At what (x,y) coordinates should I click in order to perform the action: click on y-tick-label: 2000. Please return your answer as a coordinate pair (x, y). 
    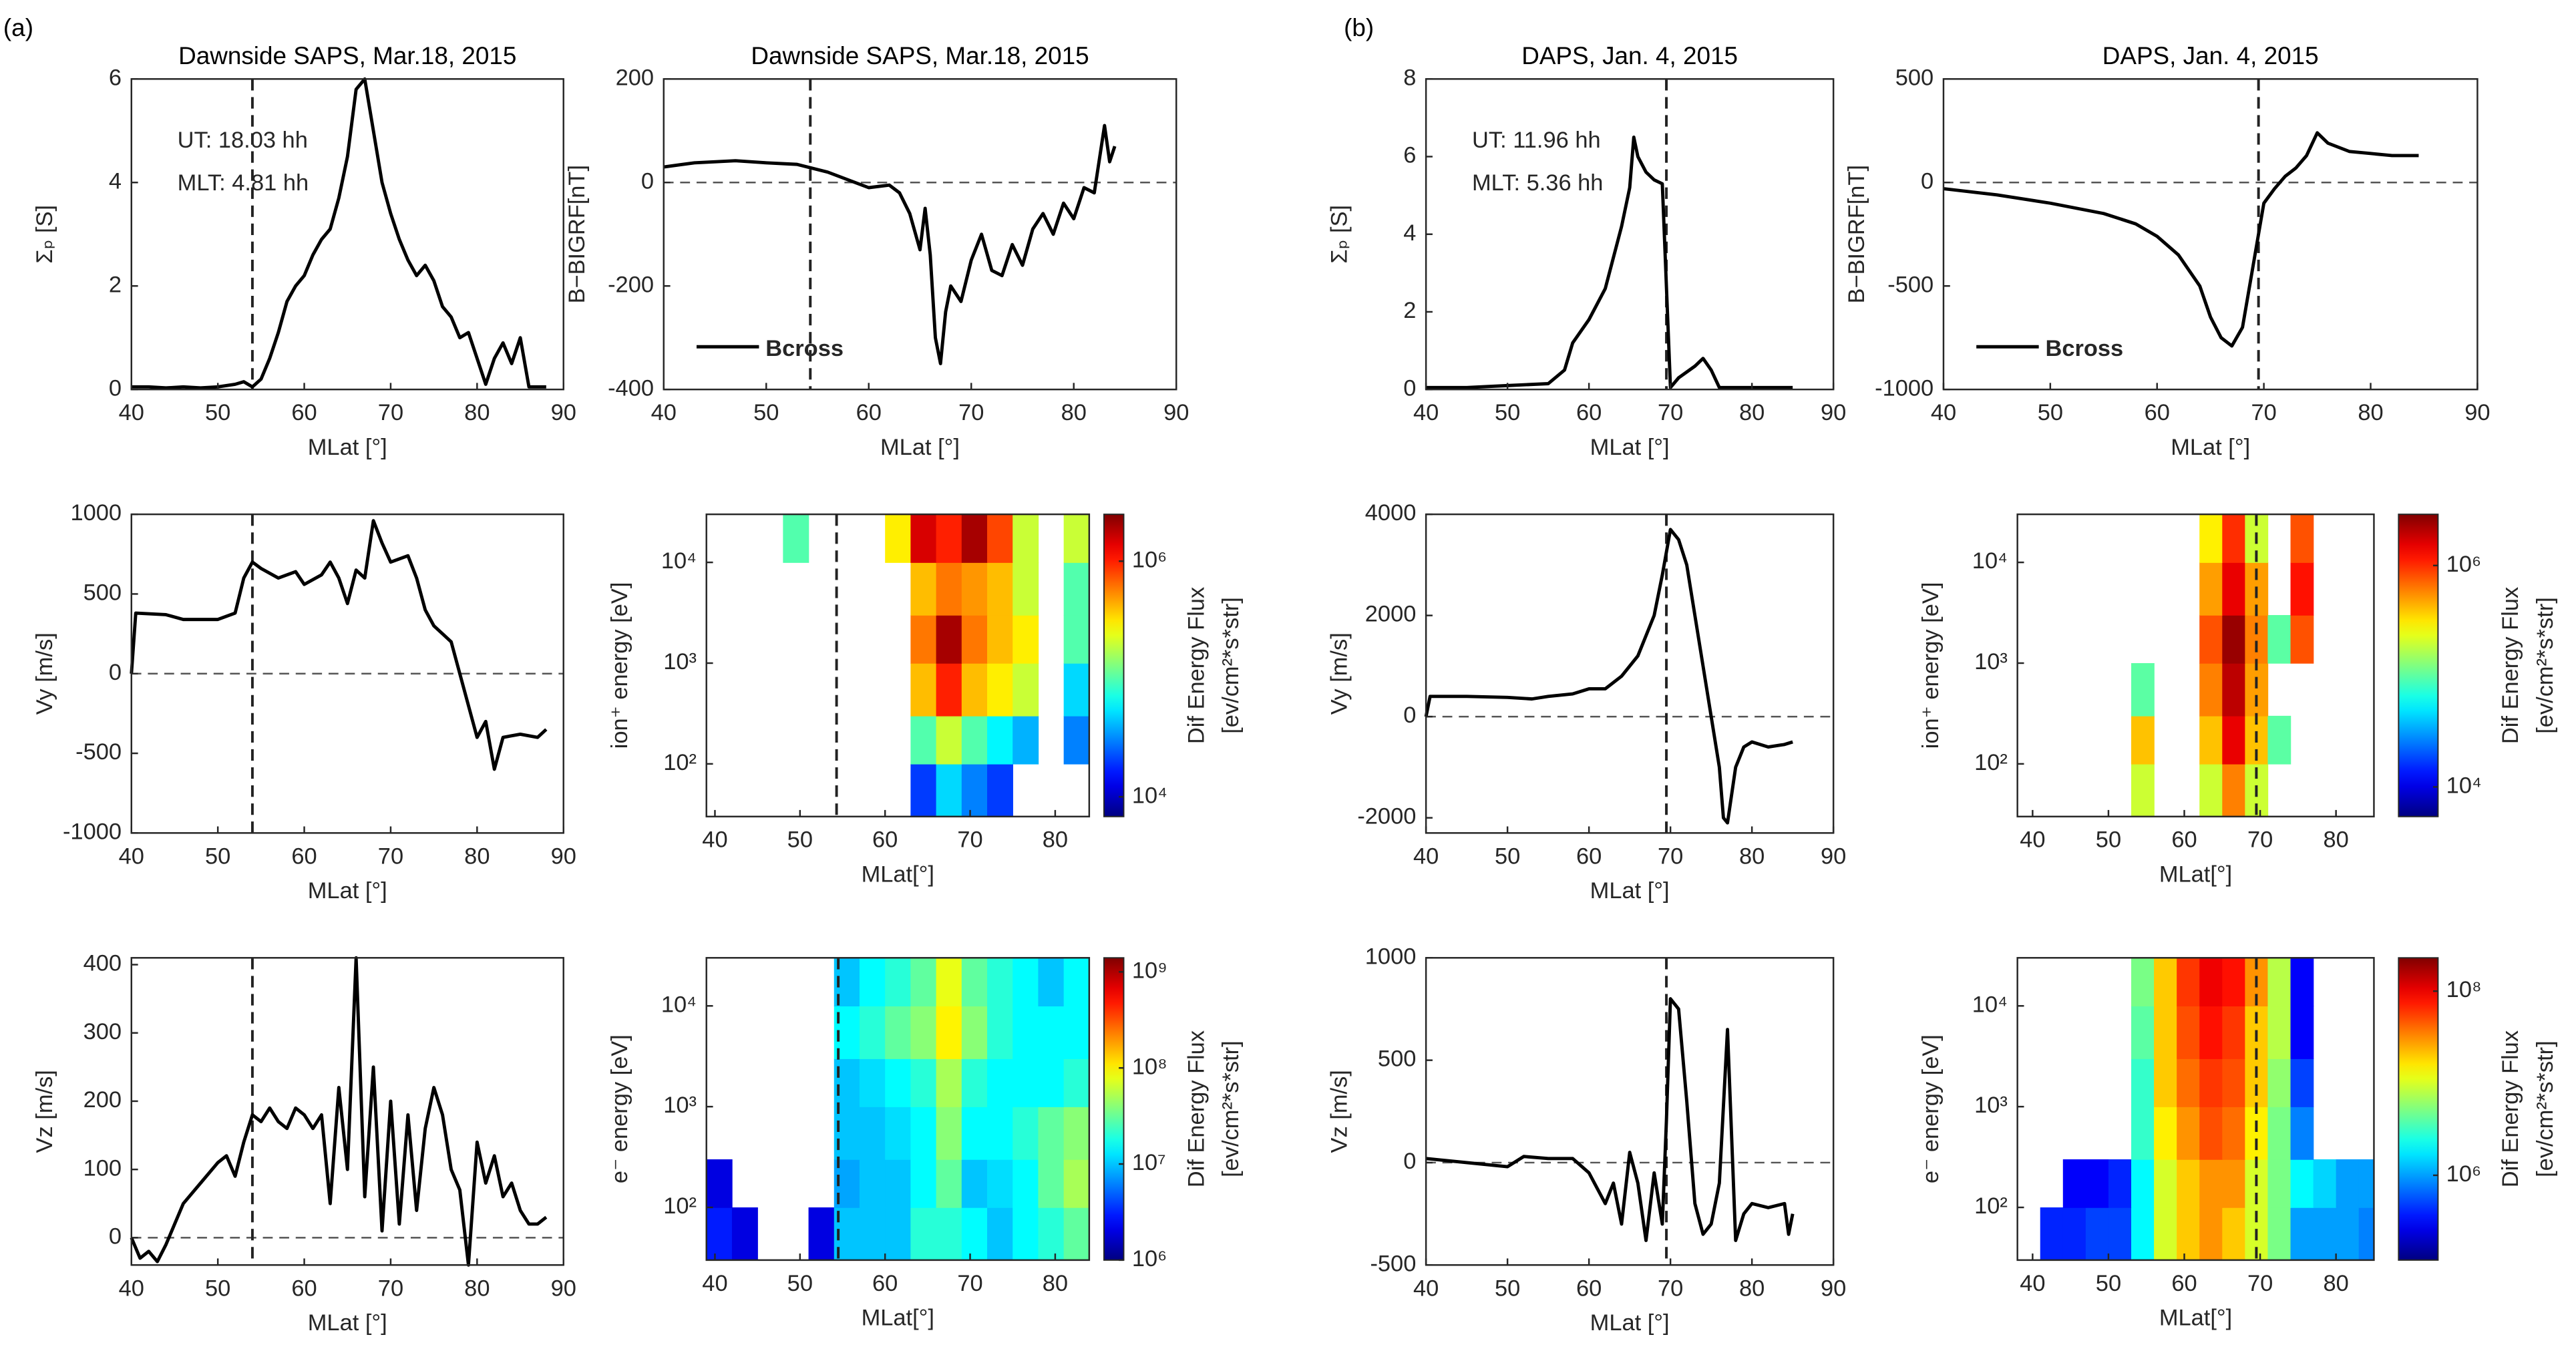
    Looking at the image, I should click on (1391, 614).